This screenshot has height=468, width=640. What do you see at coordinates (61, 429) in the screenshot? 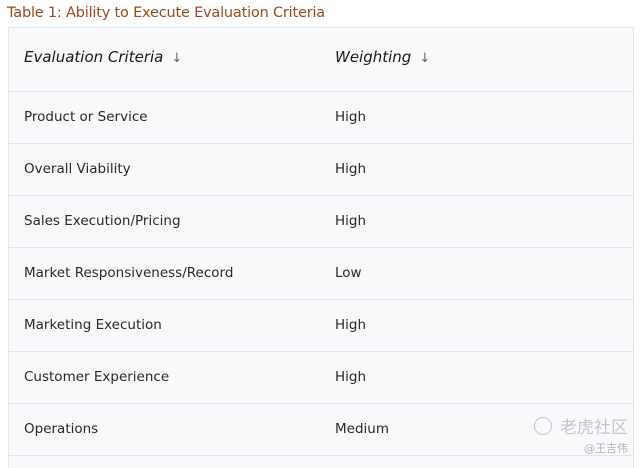
I see `criteria-cell: Operations` at bounding box center [61, 429].